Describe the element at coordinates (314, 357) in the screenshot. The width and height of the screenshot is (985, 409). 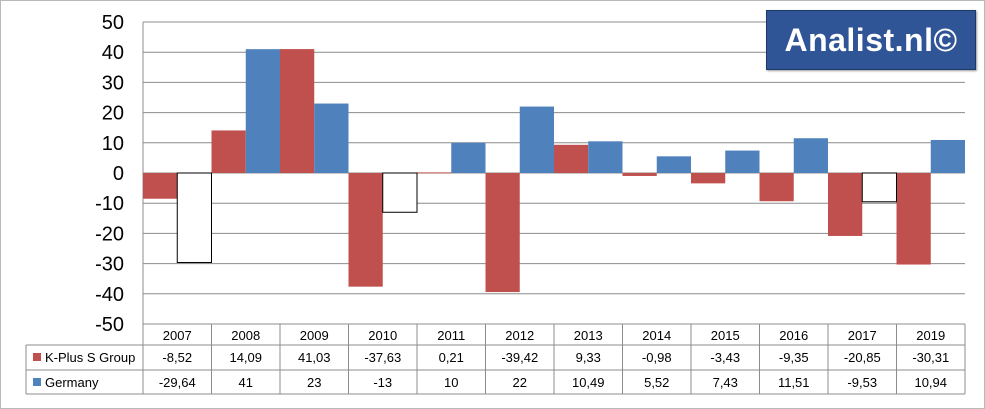
I see `table-value: 41,03` at that location.